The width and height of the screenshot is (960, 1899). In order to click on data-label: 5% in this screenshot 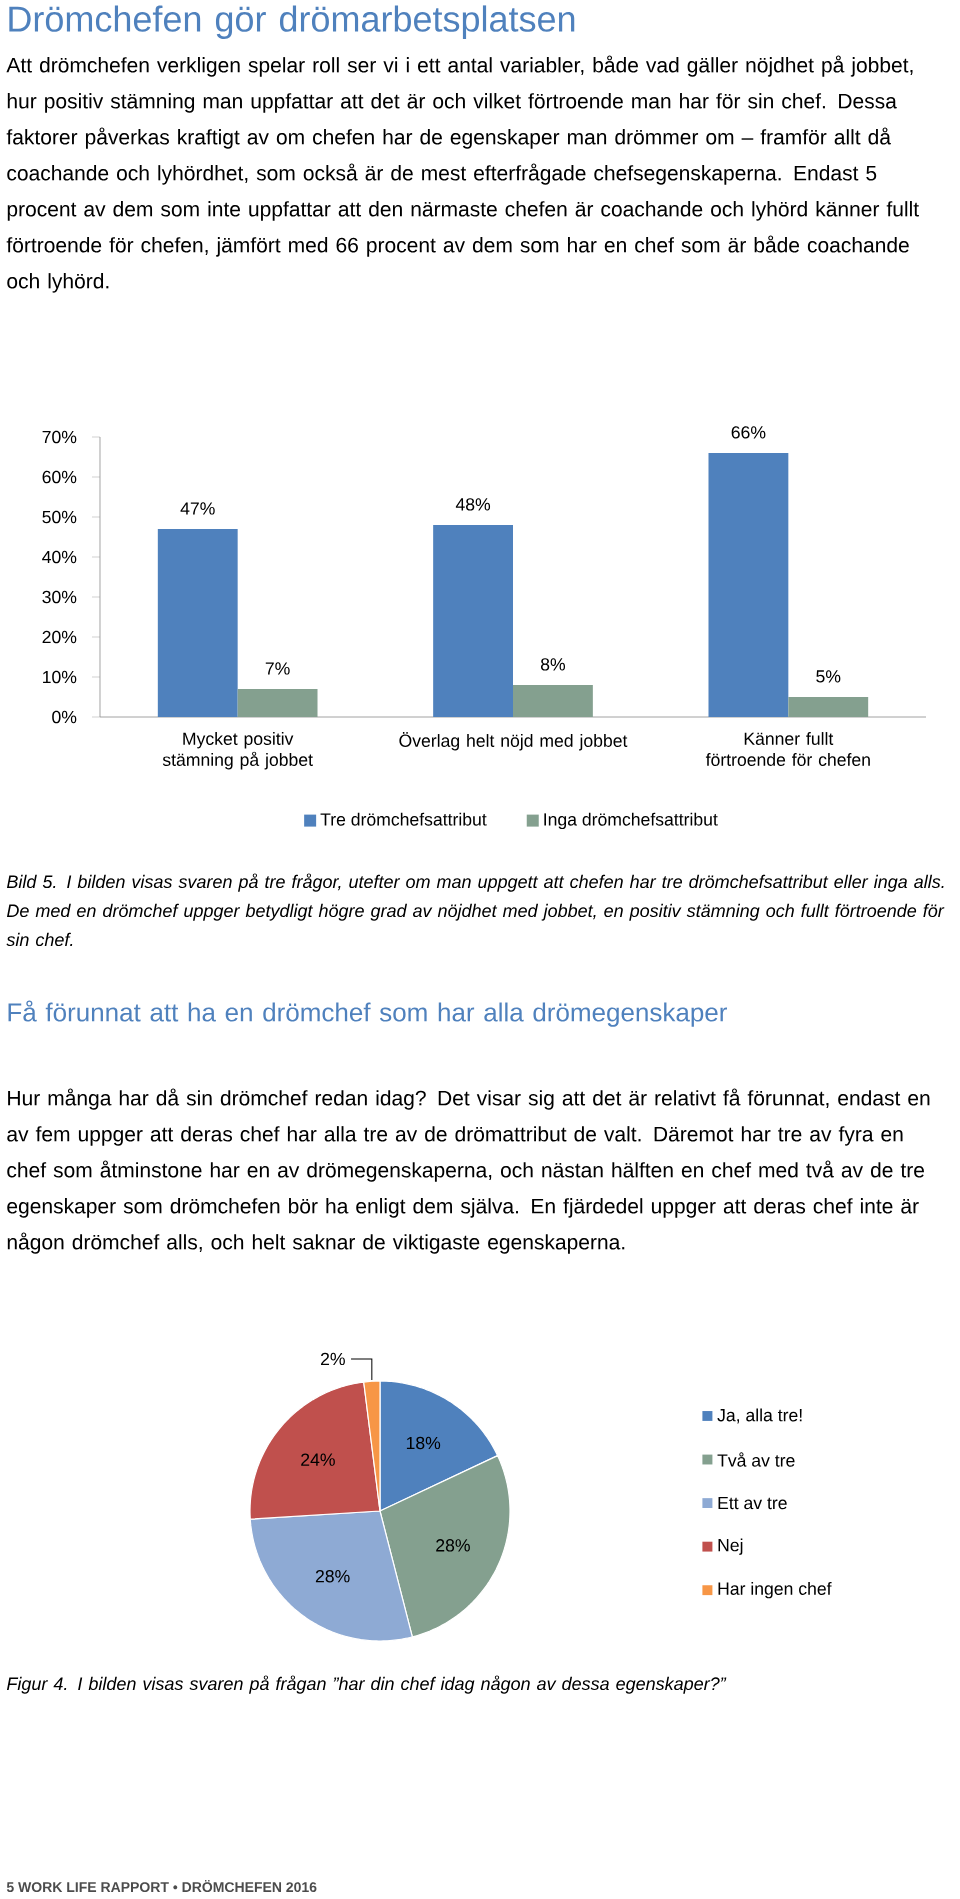, I will do `click(828, 676)`.